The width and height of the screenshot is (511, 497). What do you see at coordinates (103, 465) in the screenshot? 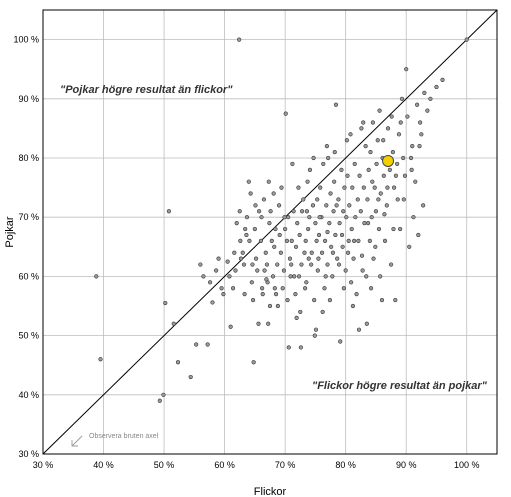
I see `x-tick-label: 40 %` at bounding box center [103, 465].